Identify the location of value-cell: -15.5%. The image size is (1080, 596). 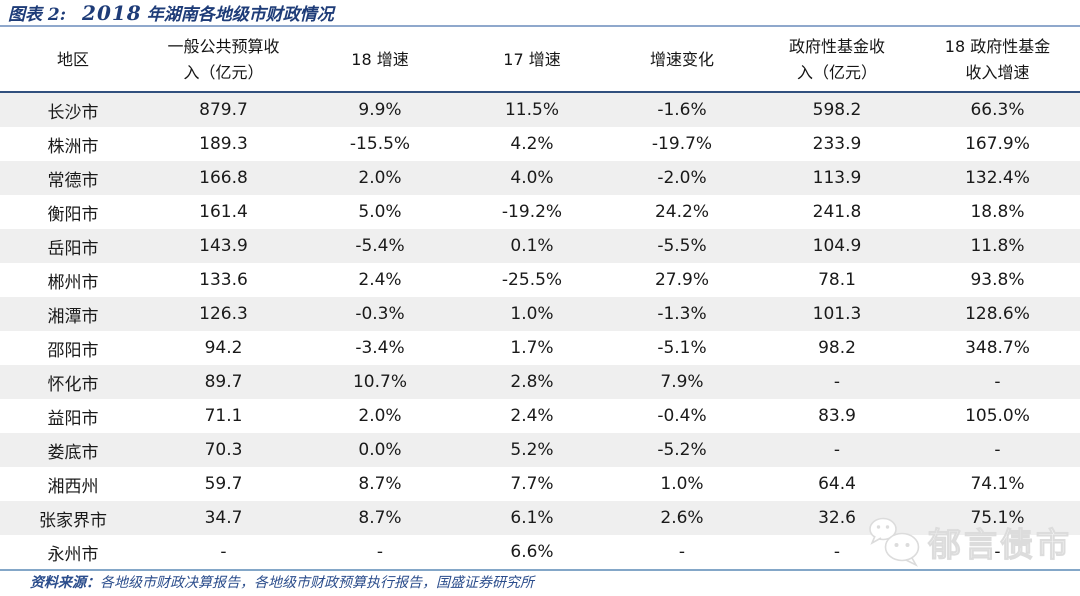
(380, 144).